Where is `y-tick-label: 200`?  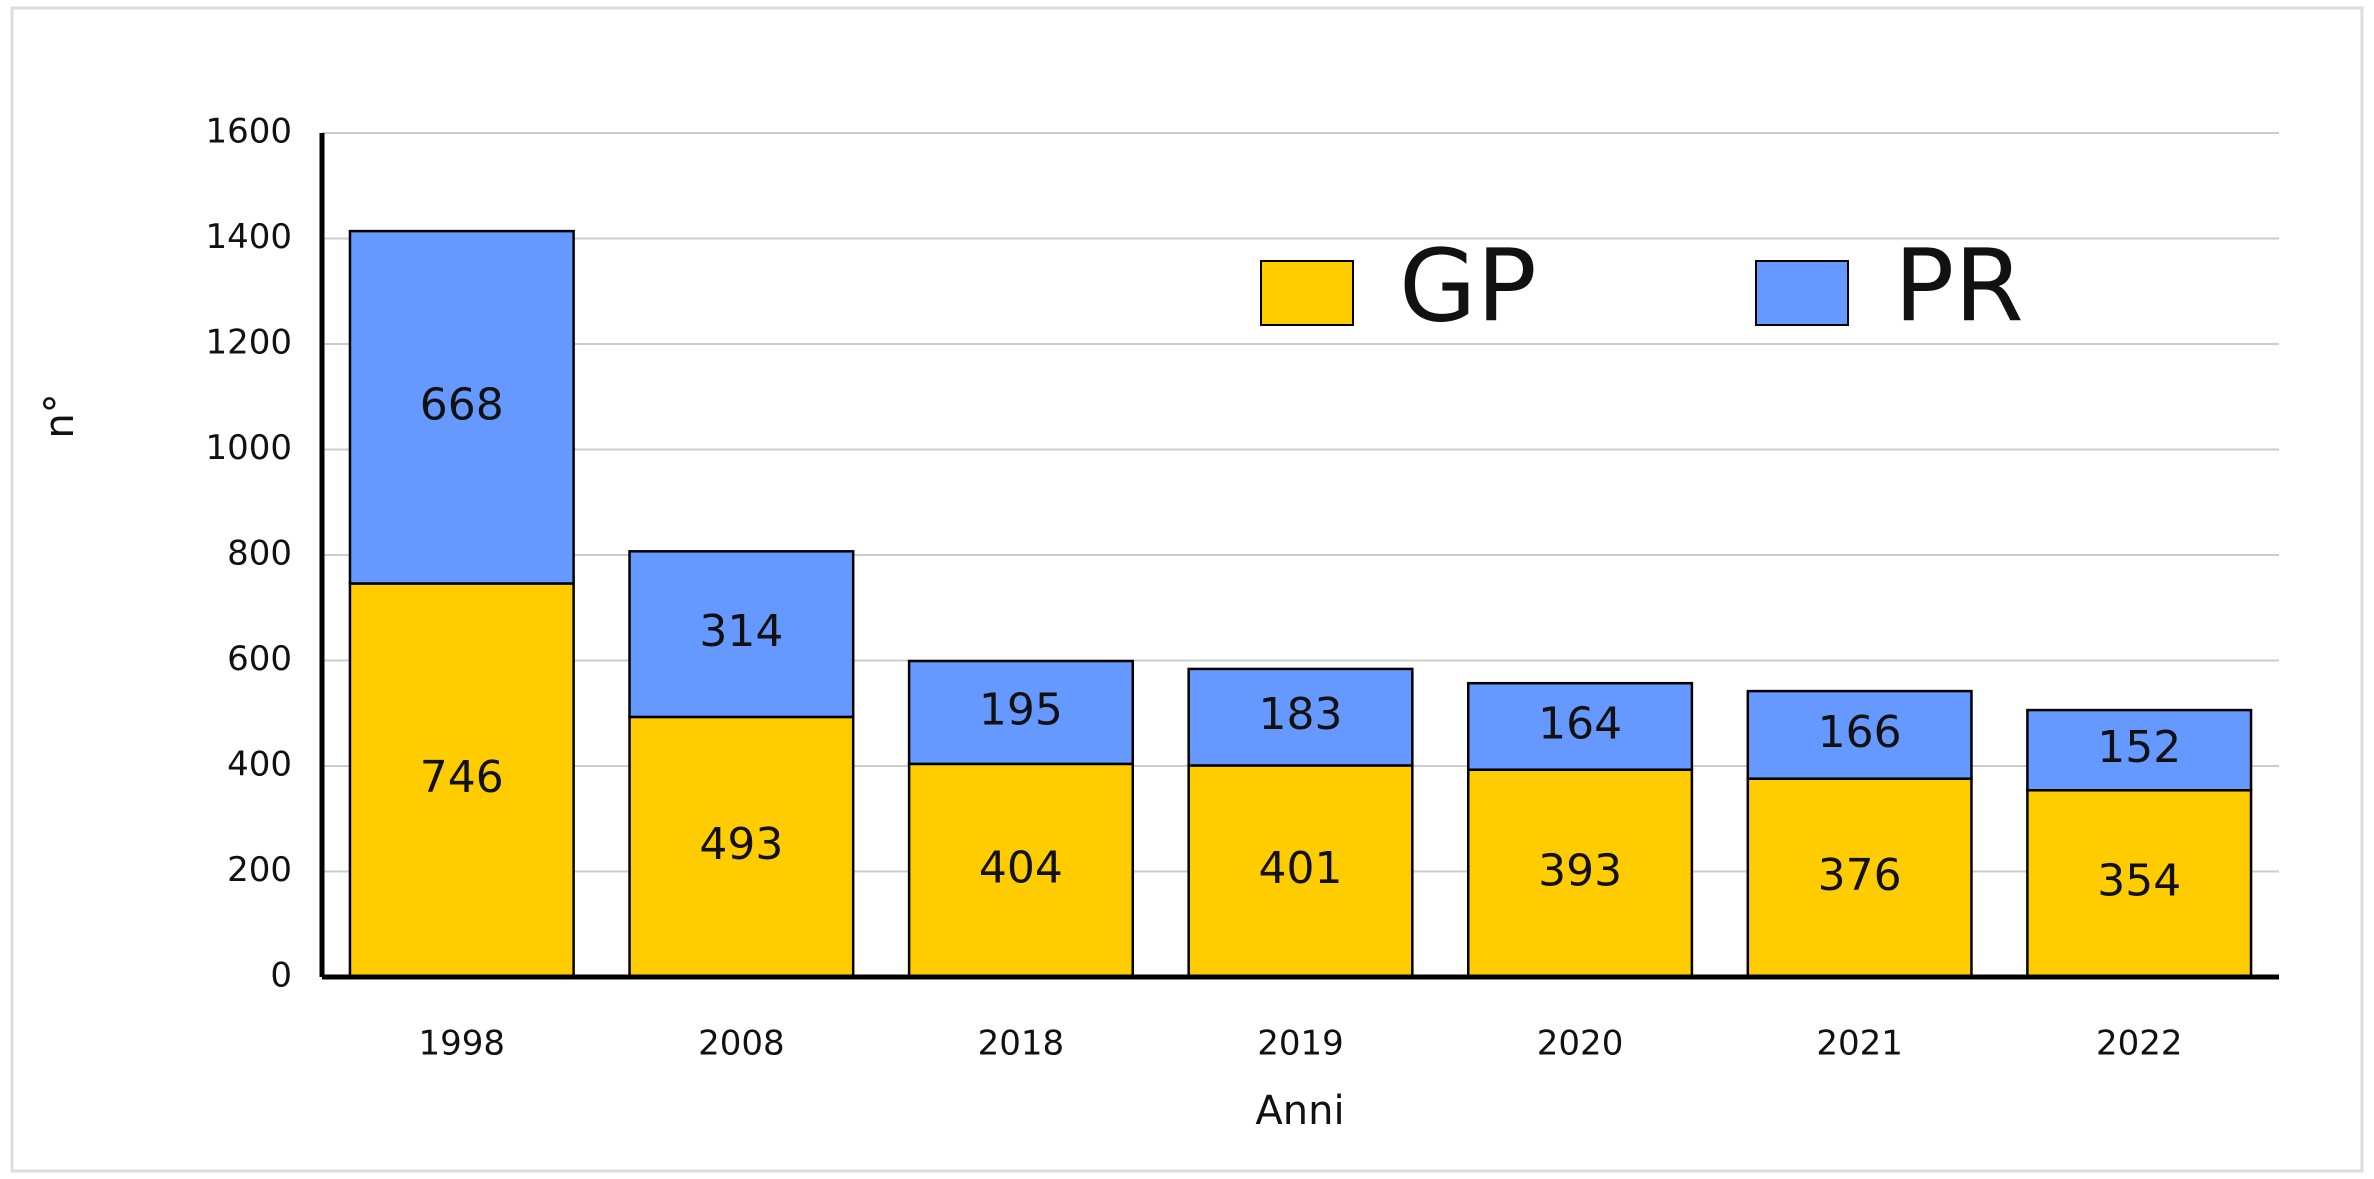
y-tick-label: 200 is located at coordinates (259, 870).